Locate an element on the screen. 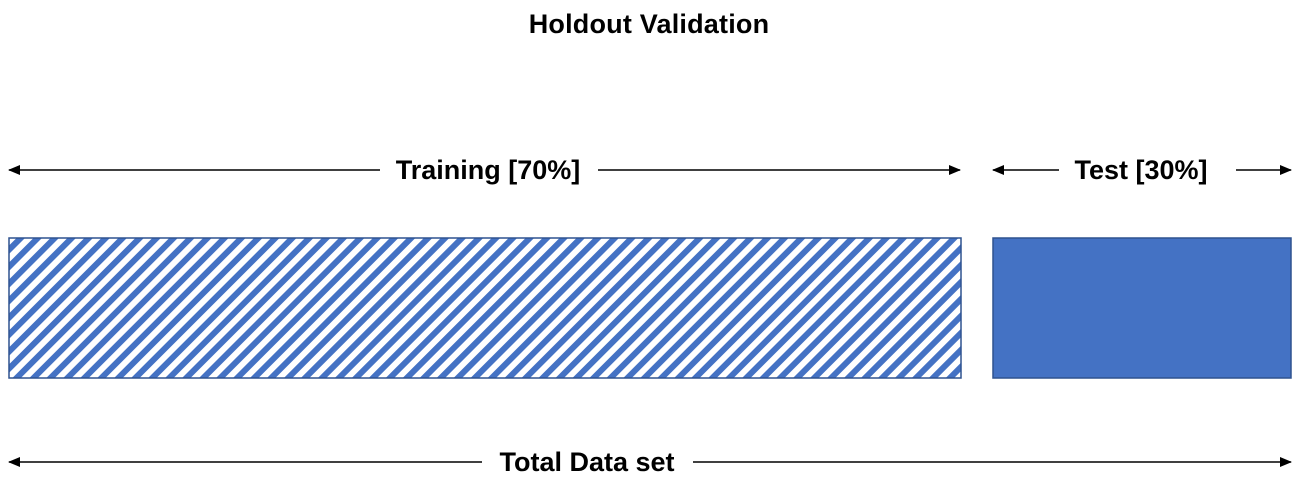  test-partition-box is located at coordinates (1142, 308).